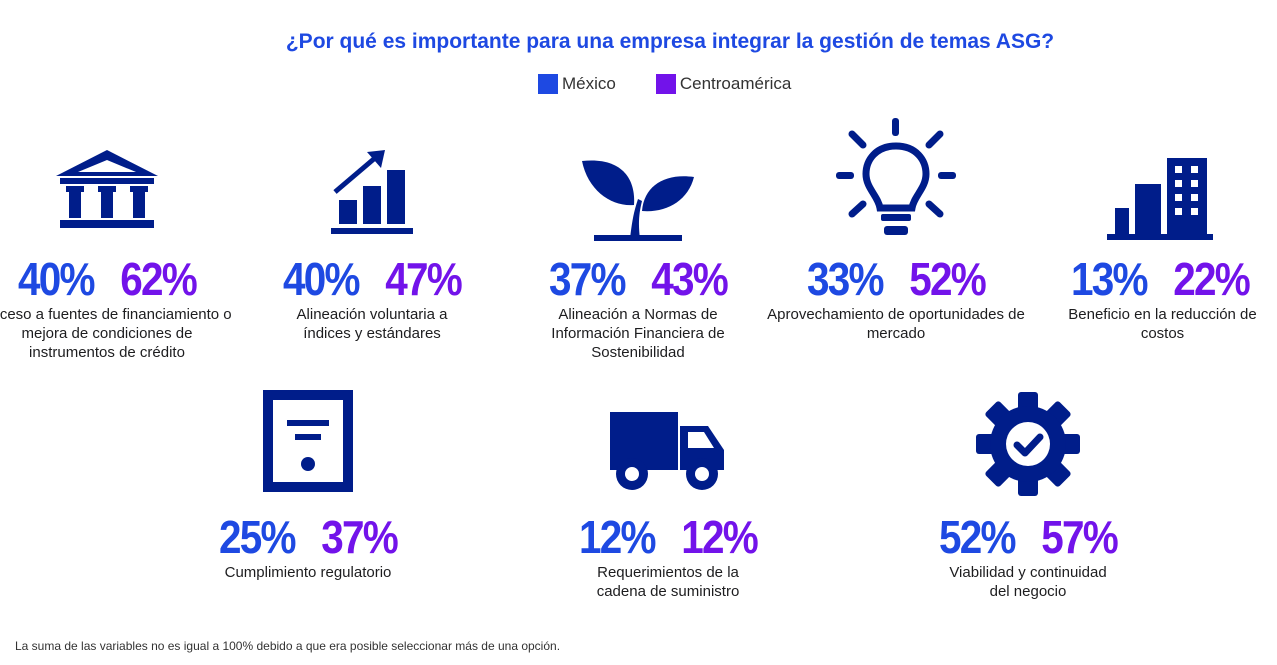 The width and height of the screenshot is (1277, 665). Describe the element at coordinates (846, 279) in the screenshot. I see `value-mexico: 33%` at that location.